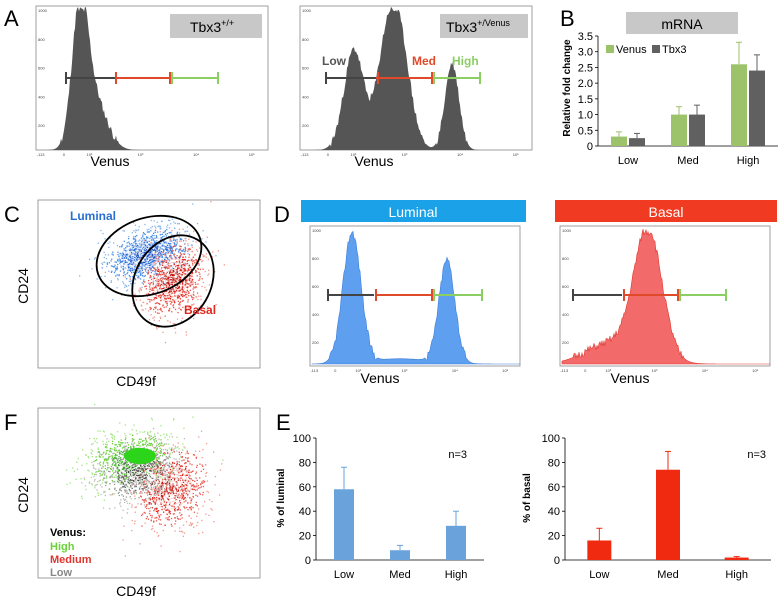 The height and width of the screenshot is (605, 782). What do you see at coordinates (344, 524) in the screenshot?
I see `bar-low` at bounding box center [344, 524].